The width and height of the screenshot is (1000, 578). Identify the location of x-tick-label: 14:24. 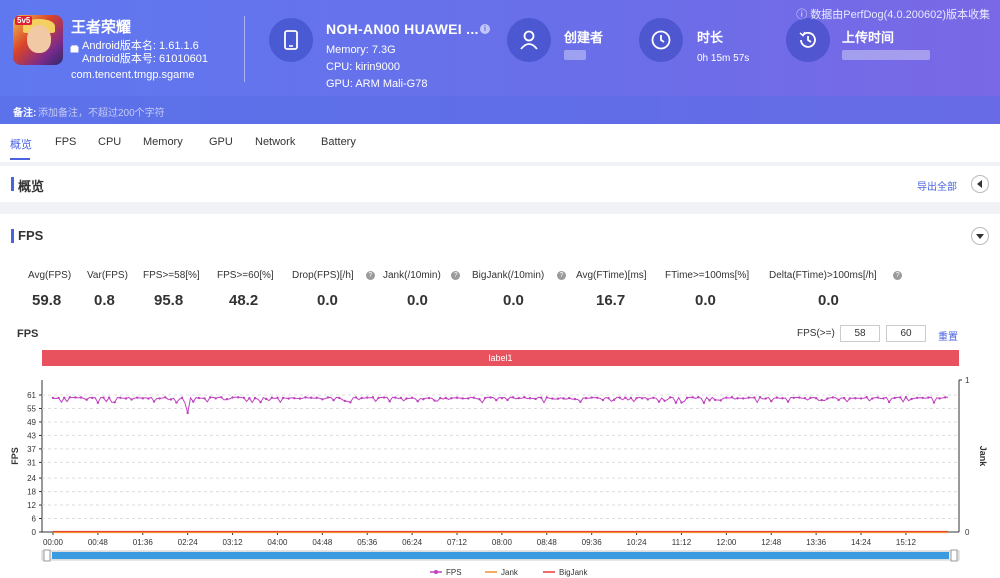
(861, 542).